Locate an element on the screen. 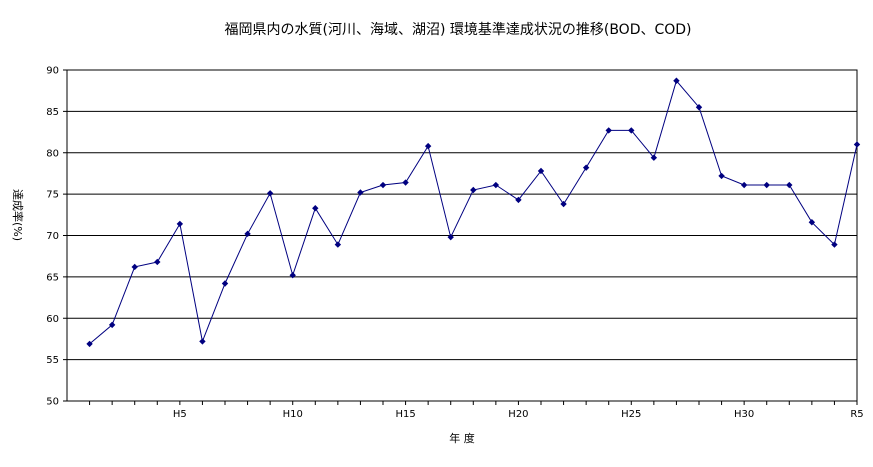 This screenshot has width=873, height=467. y-tick-label: 70 is located at coordinates (52, 236).